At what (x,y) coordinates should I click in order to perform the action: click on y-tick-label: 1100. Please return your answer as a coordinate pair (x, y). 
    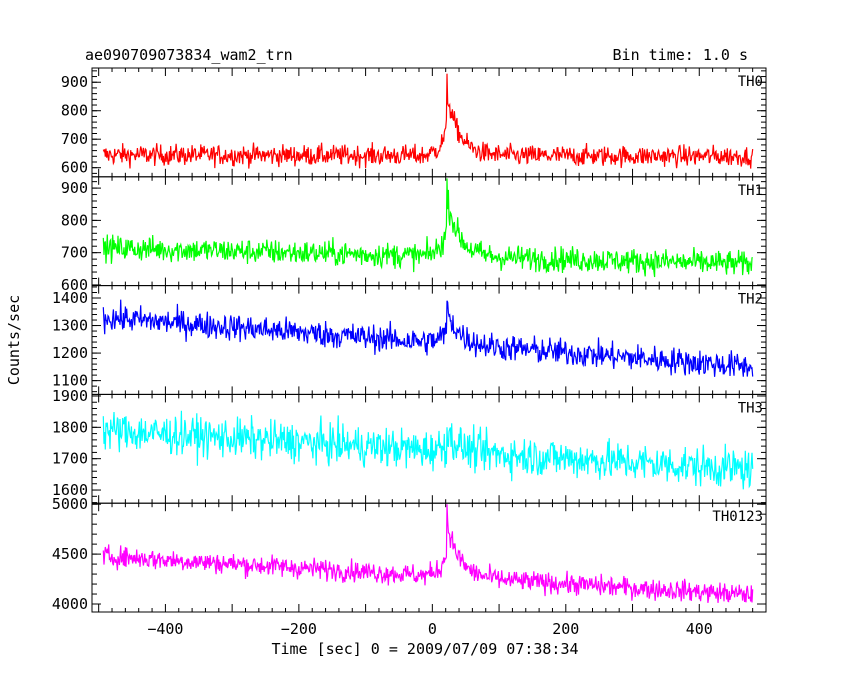
    Looking at the image, I should click on (70, 381).